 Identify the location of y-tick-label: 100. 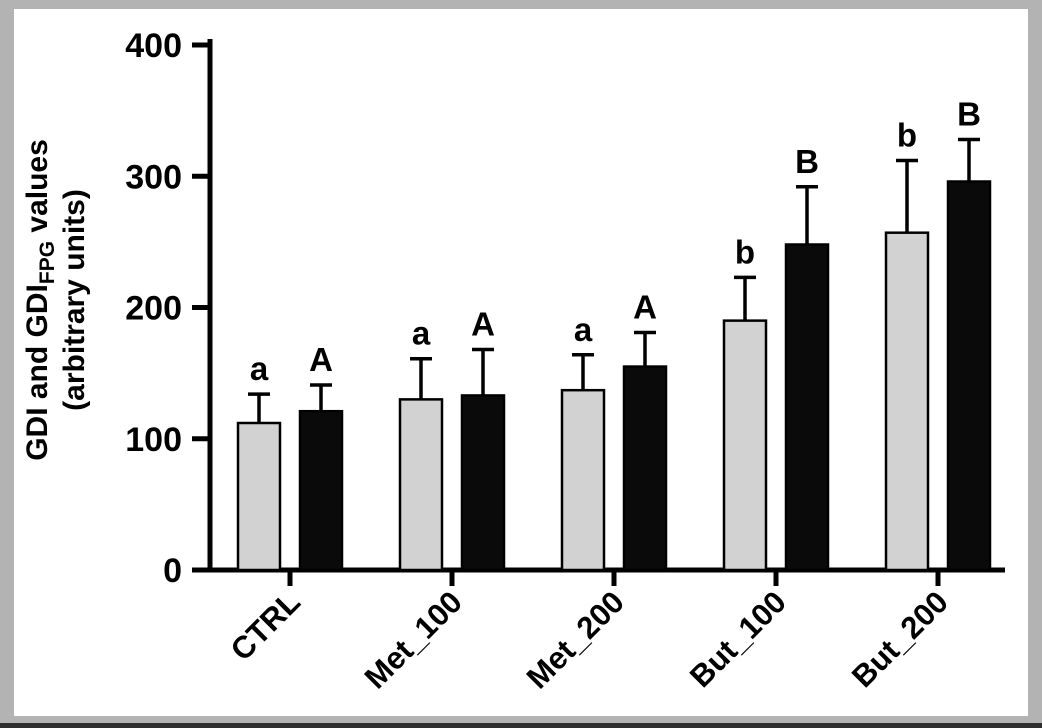
(153, 440).